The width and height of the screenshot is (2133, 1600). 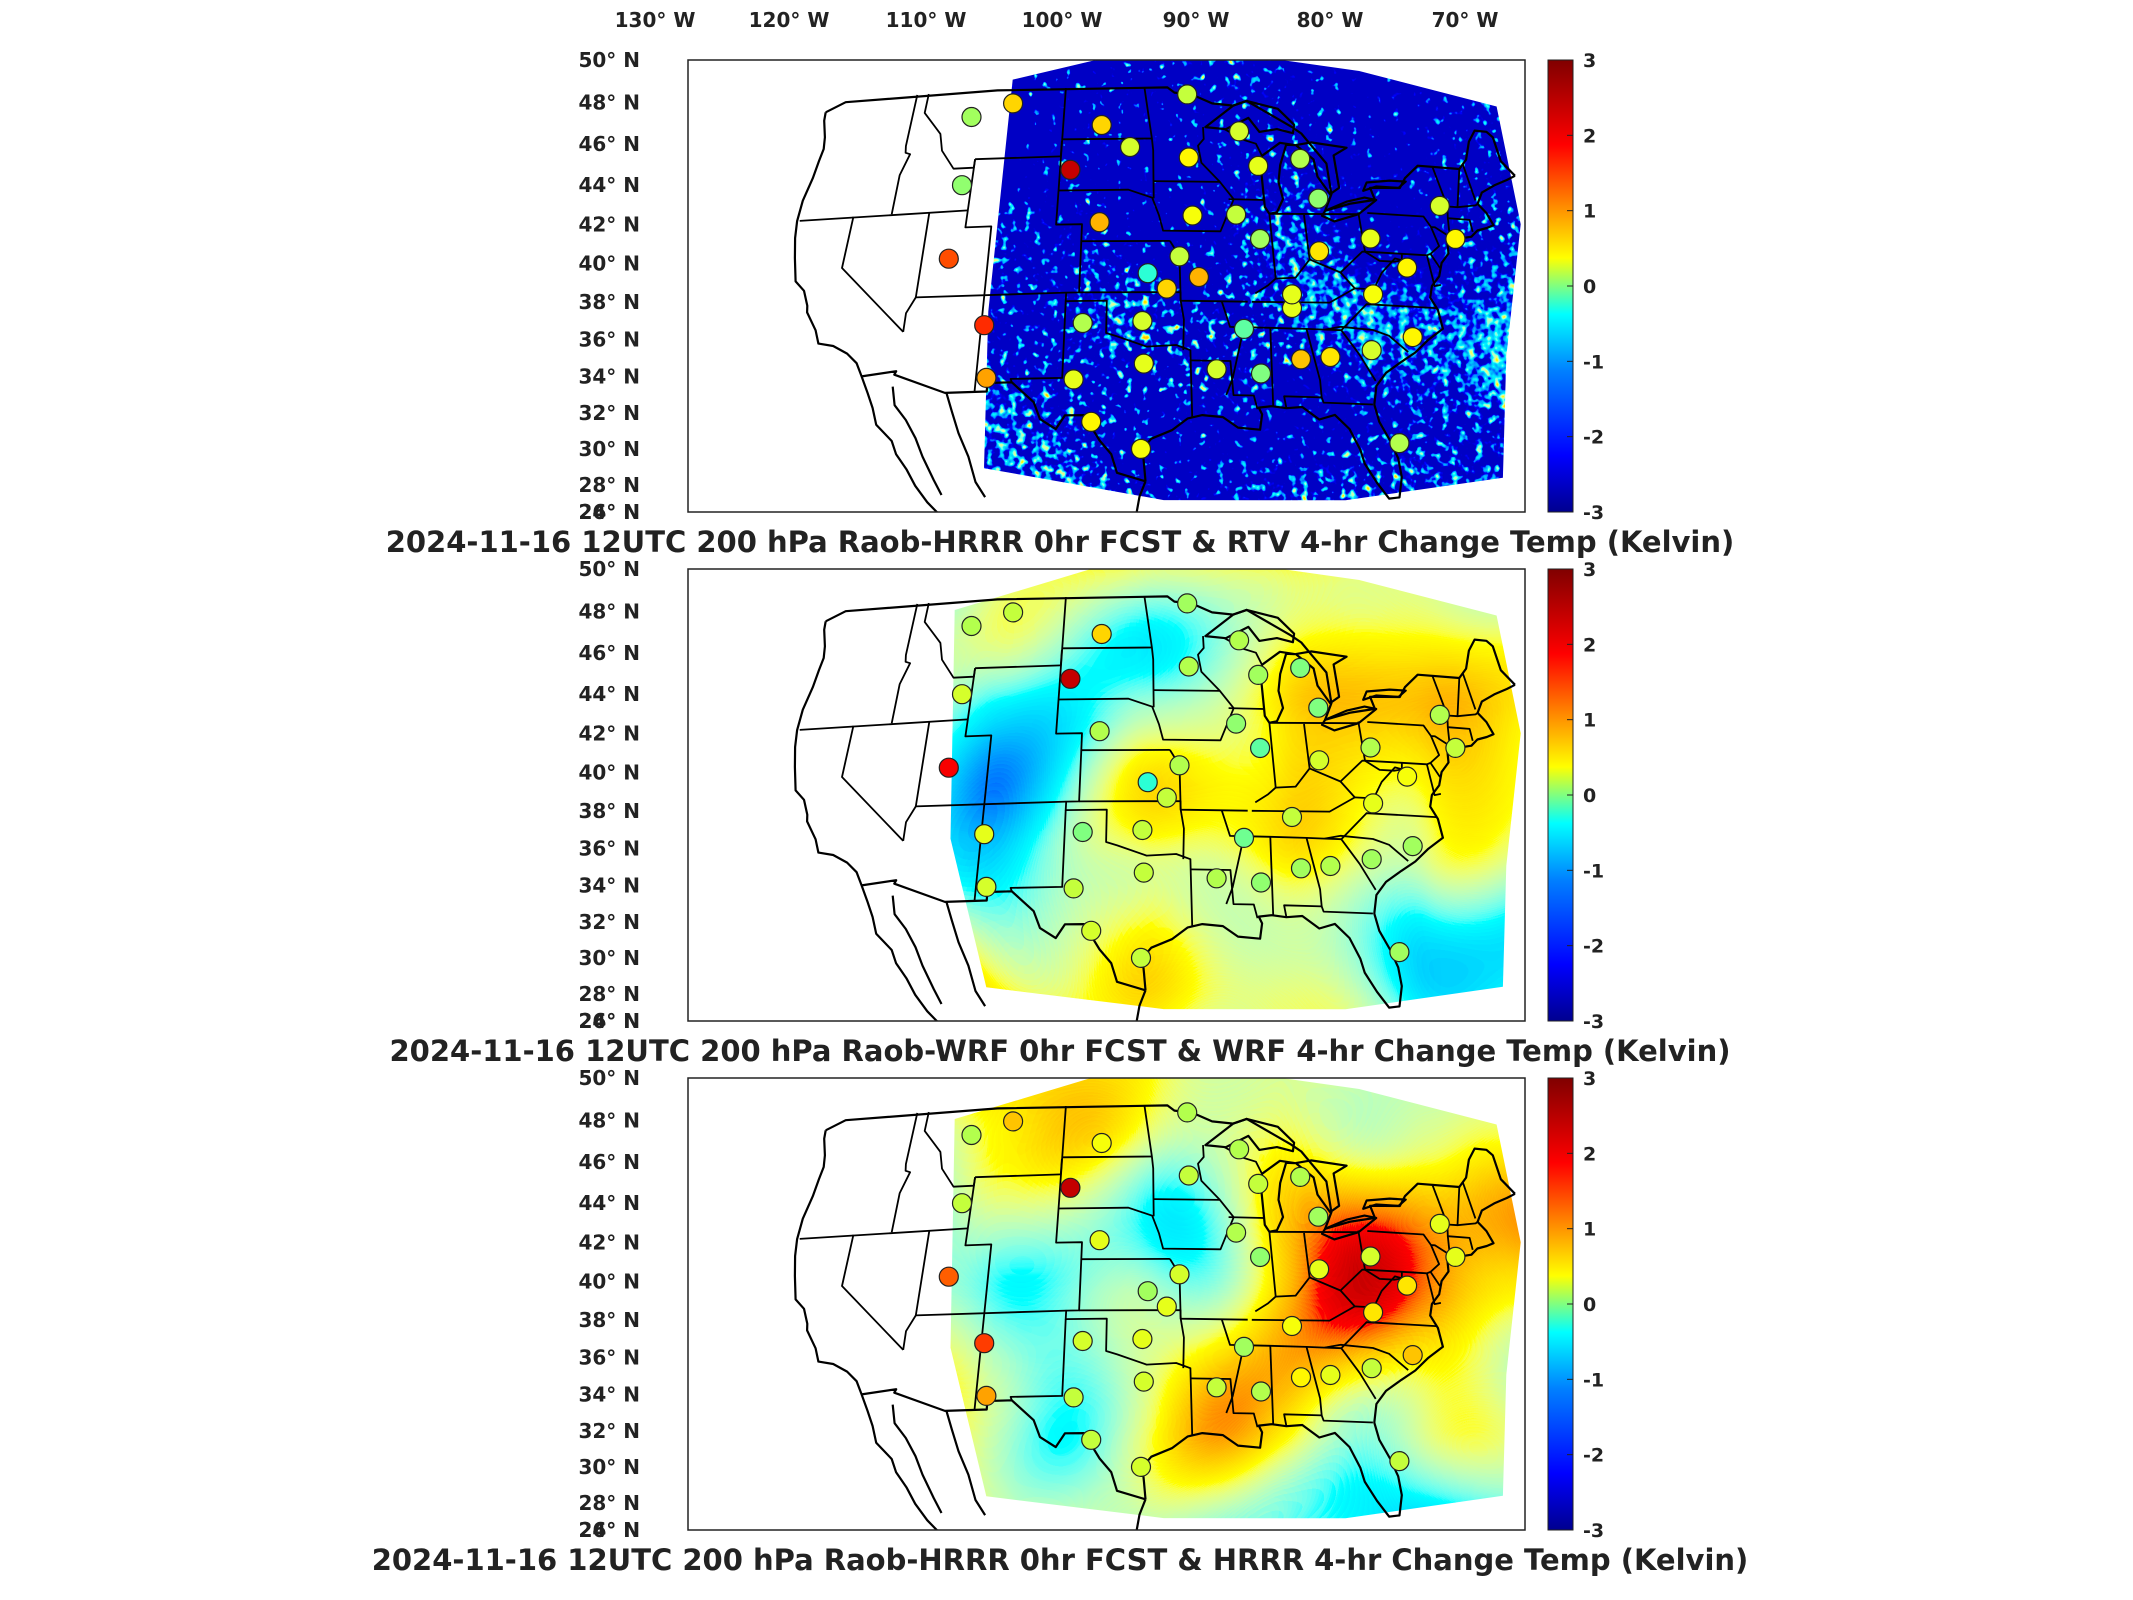 I want to click on lat-tick-label: 28° N, so click(x=609, y=1503).